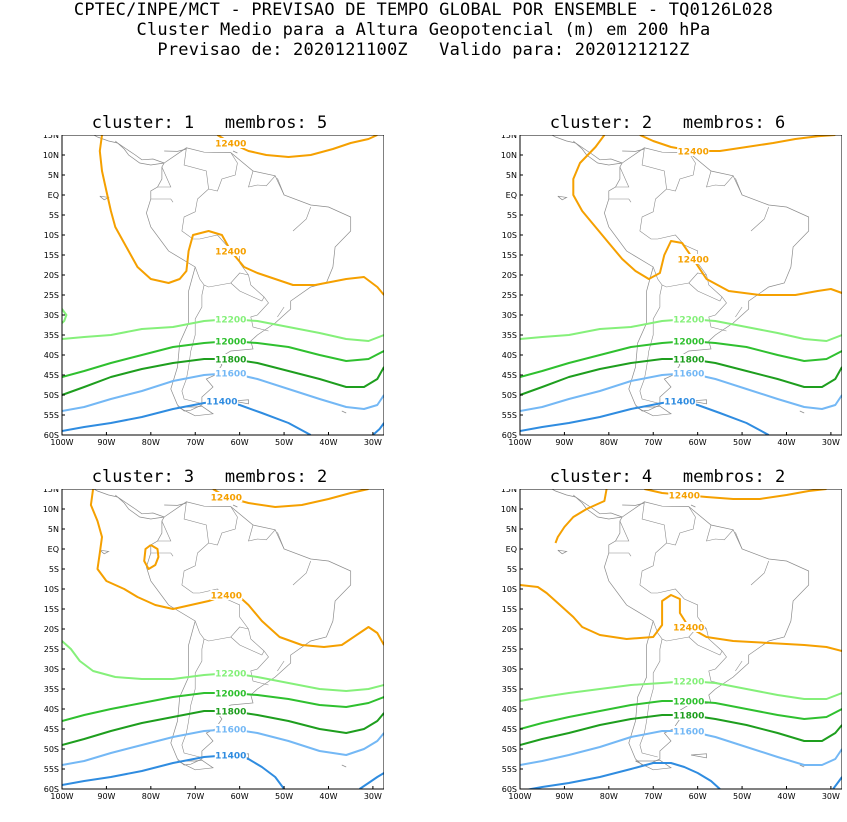 Image resolution: width=847 pixels, height=822 pixels. I want to click on y-tick-label: 55S, so click(509, 769).